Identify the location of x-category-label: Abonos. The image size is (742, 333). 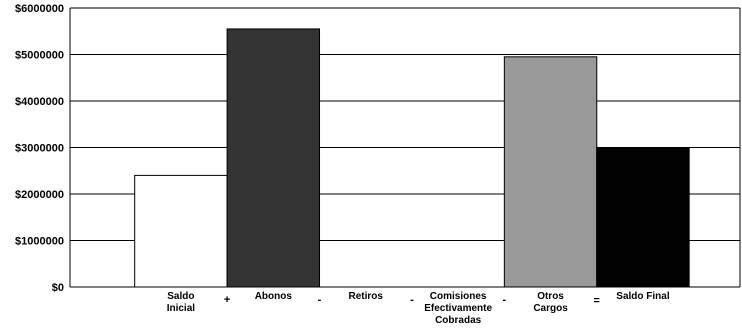
(274, 296).